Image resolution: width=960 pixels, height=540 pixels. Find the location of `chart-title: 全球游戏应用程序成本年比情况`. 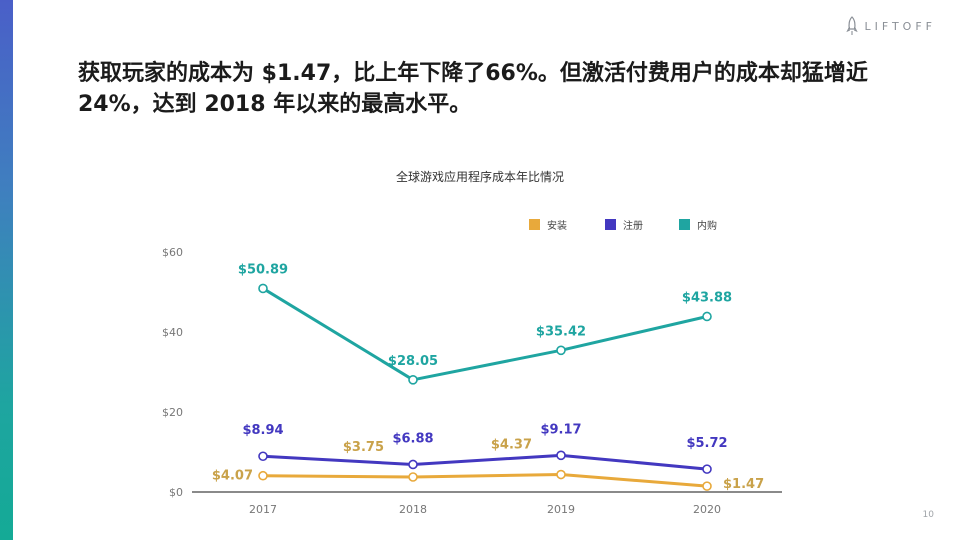

chart-title: 全球游戏应用程序成本年比情况 is located at coordinates (480, 176).